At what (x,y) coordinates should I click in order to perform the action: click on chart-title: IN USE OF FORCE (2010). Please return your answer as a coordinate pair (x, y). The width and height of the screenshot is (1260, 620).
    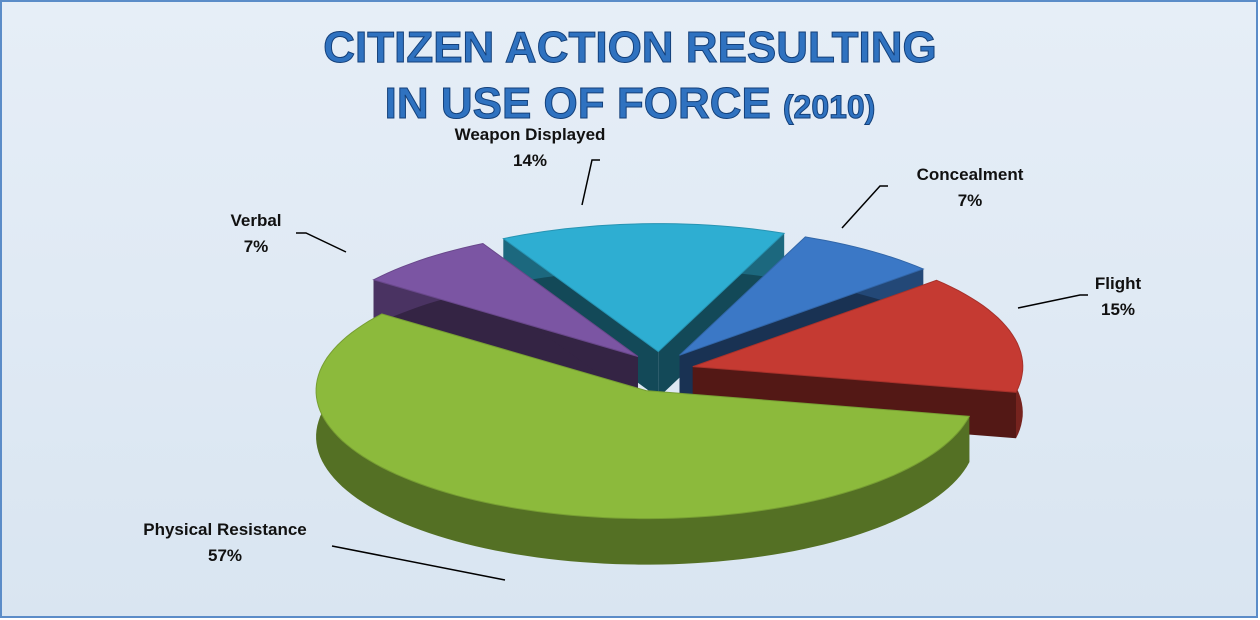
    Looking at the image, I should click on (630, 103).